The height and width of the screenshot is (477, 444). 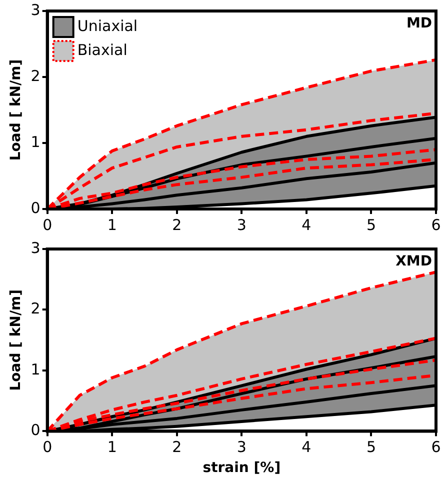 I want to click on legend-label: Biaxial, so click(x=102, y=49).